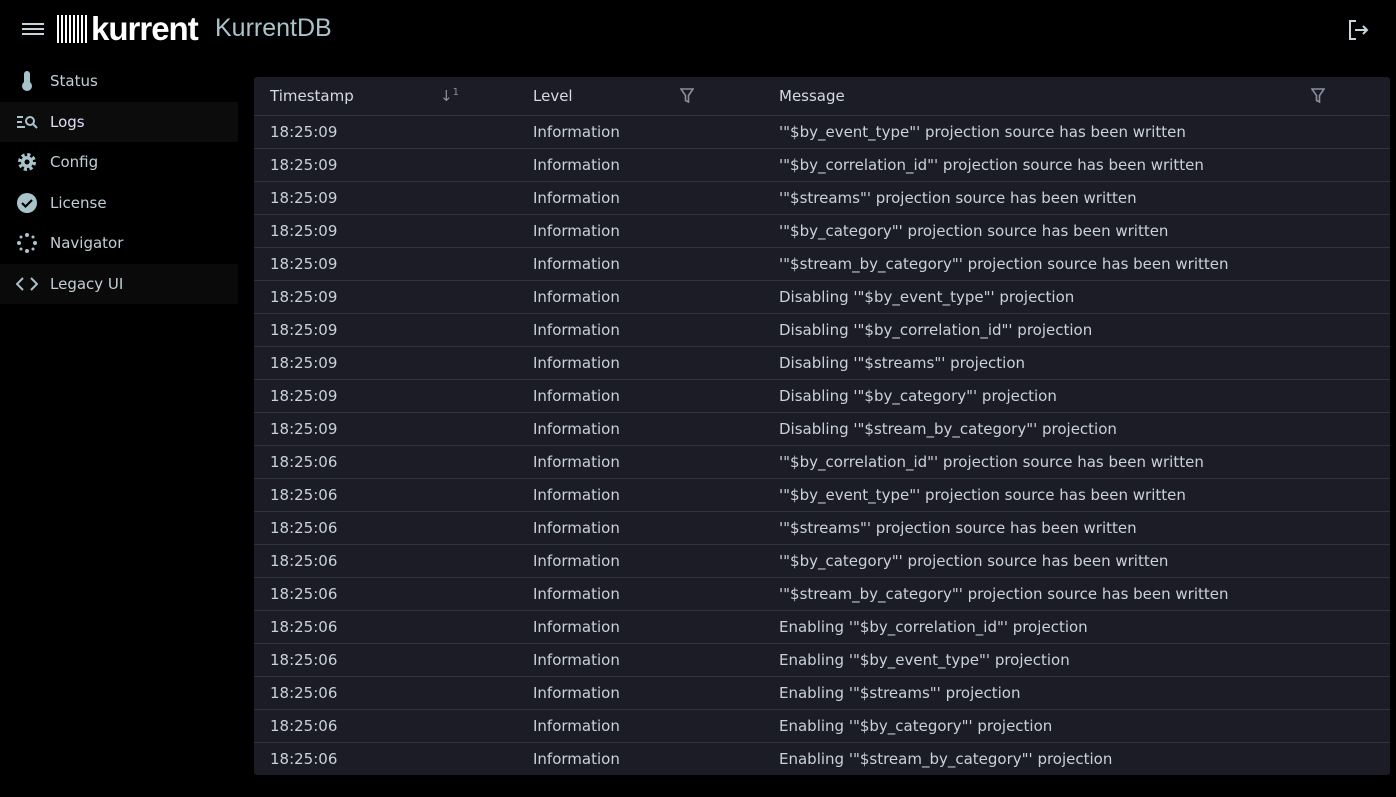  What do you see at coordinates (553, 96) in the screenshot?
I see `column-label: Level` at bounding box center [553, 96].